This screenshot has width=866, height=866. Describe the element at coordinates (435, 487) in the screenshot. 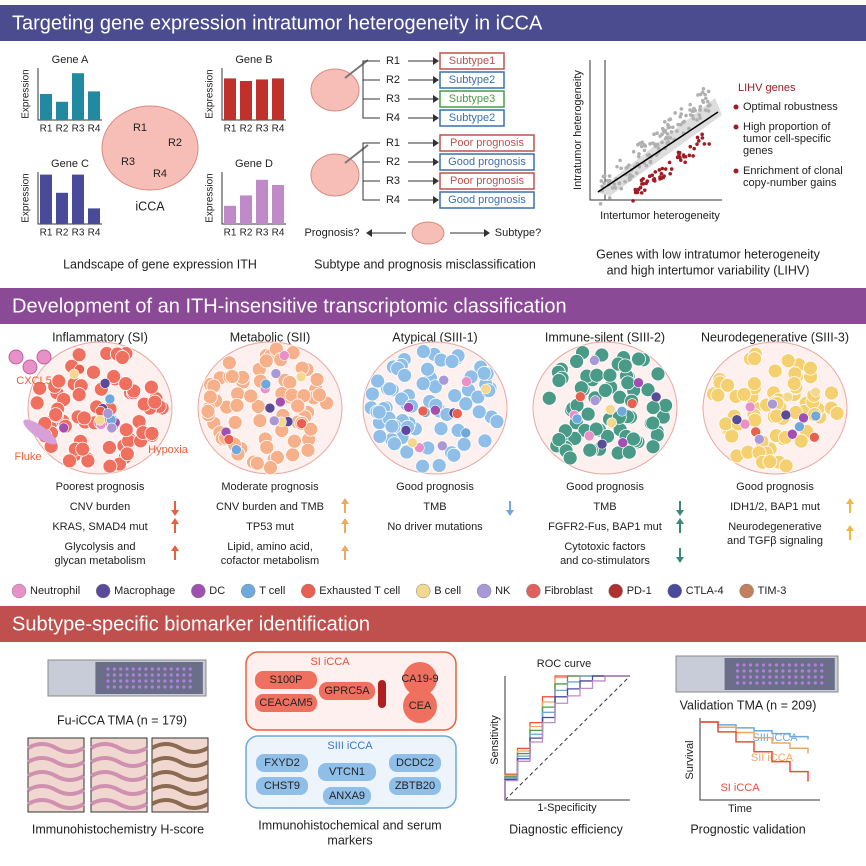

I see `prognosis: Good prognosis` at that location.